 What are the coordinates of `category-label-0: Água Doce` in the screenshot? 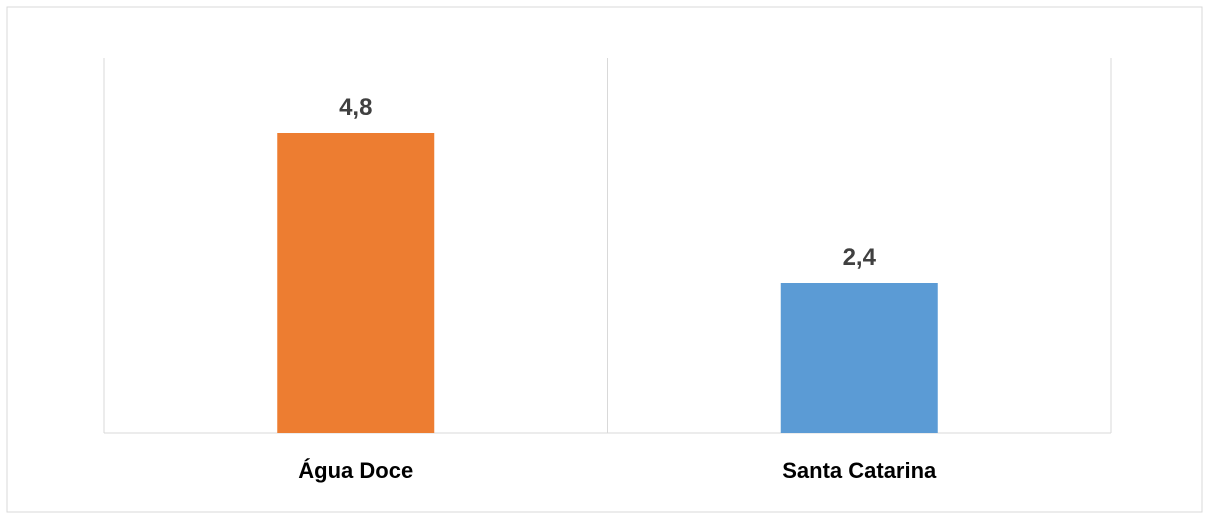 It's located at (355, 470).